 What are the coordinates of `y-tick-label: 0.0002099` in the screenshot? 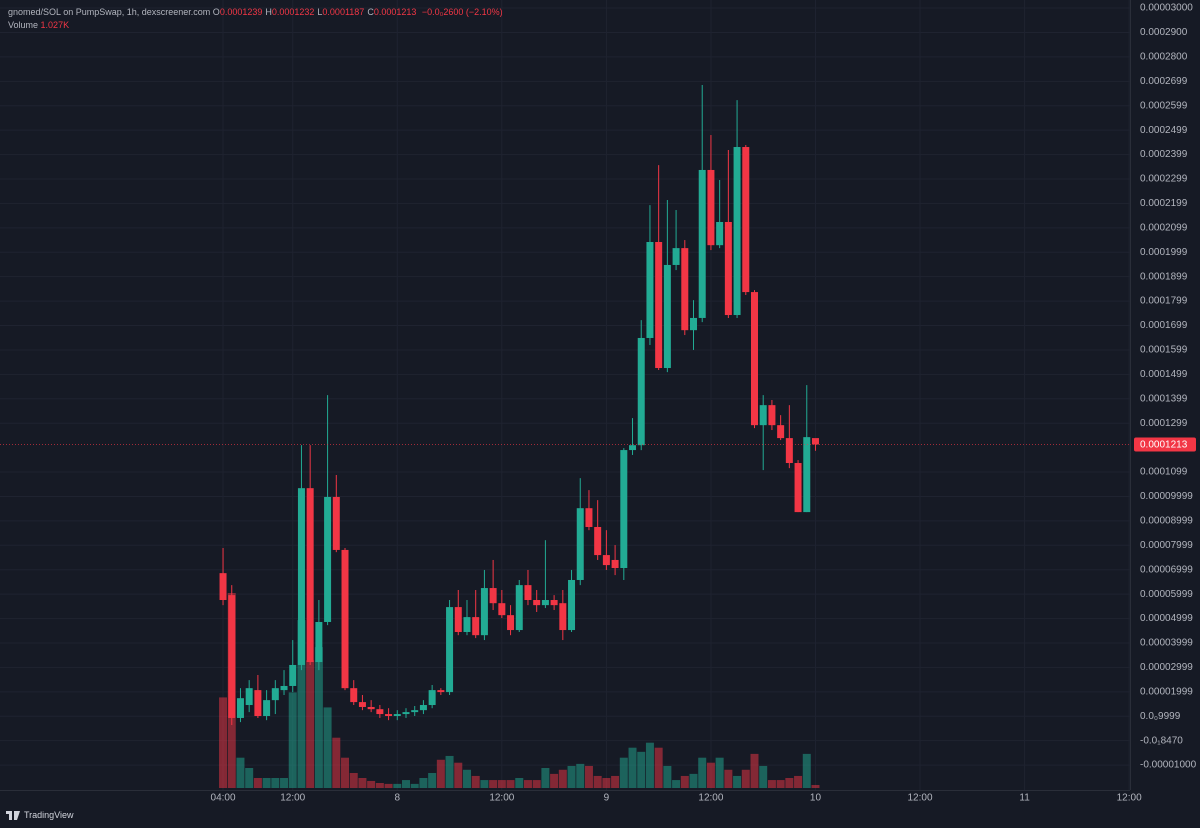 It's located at (1164, 227).